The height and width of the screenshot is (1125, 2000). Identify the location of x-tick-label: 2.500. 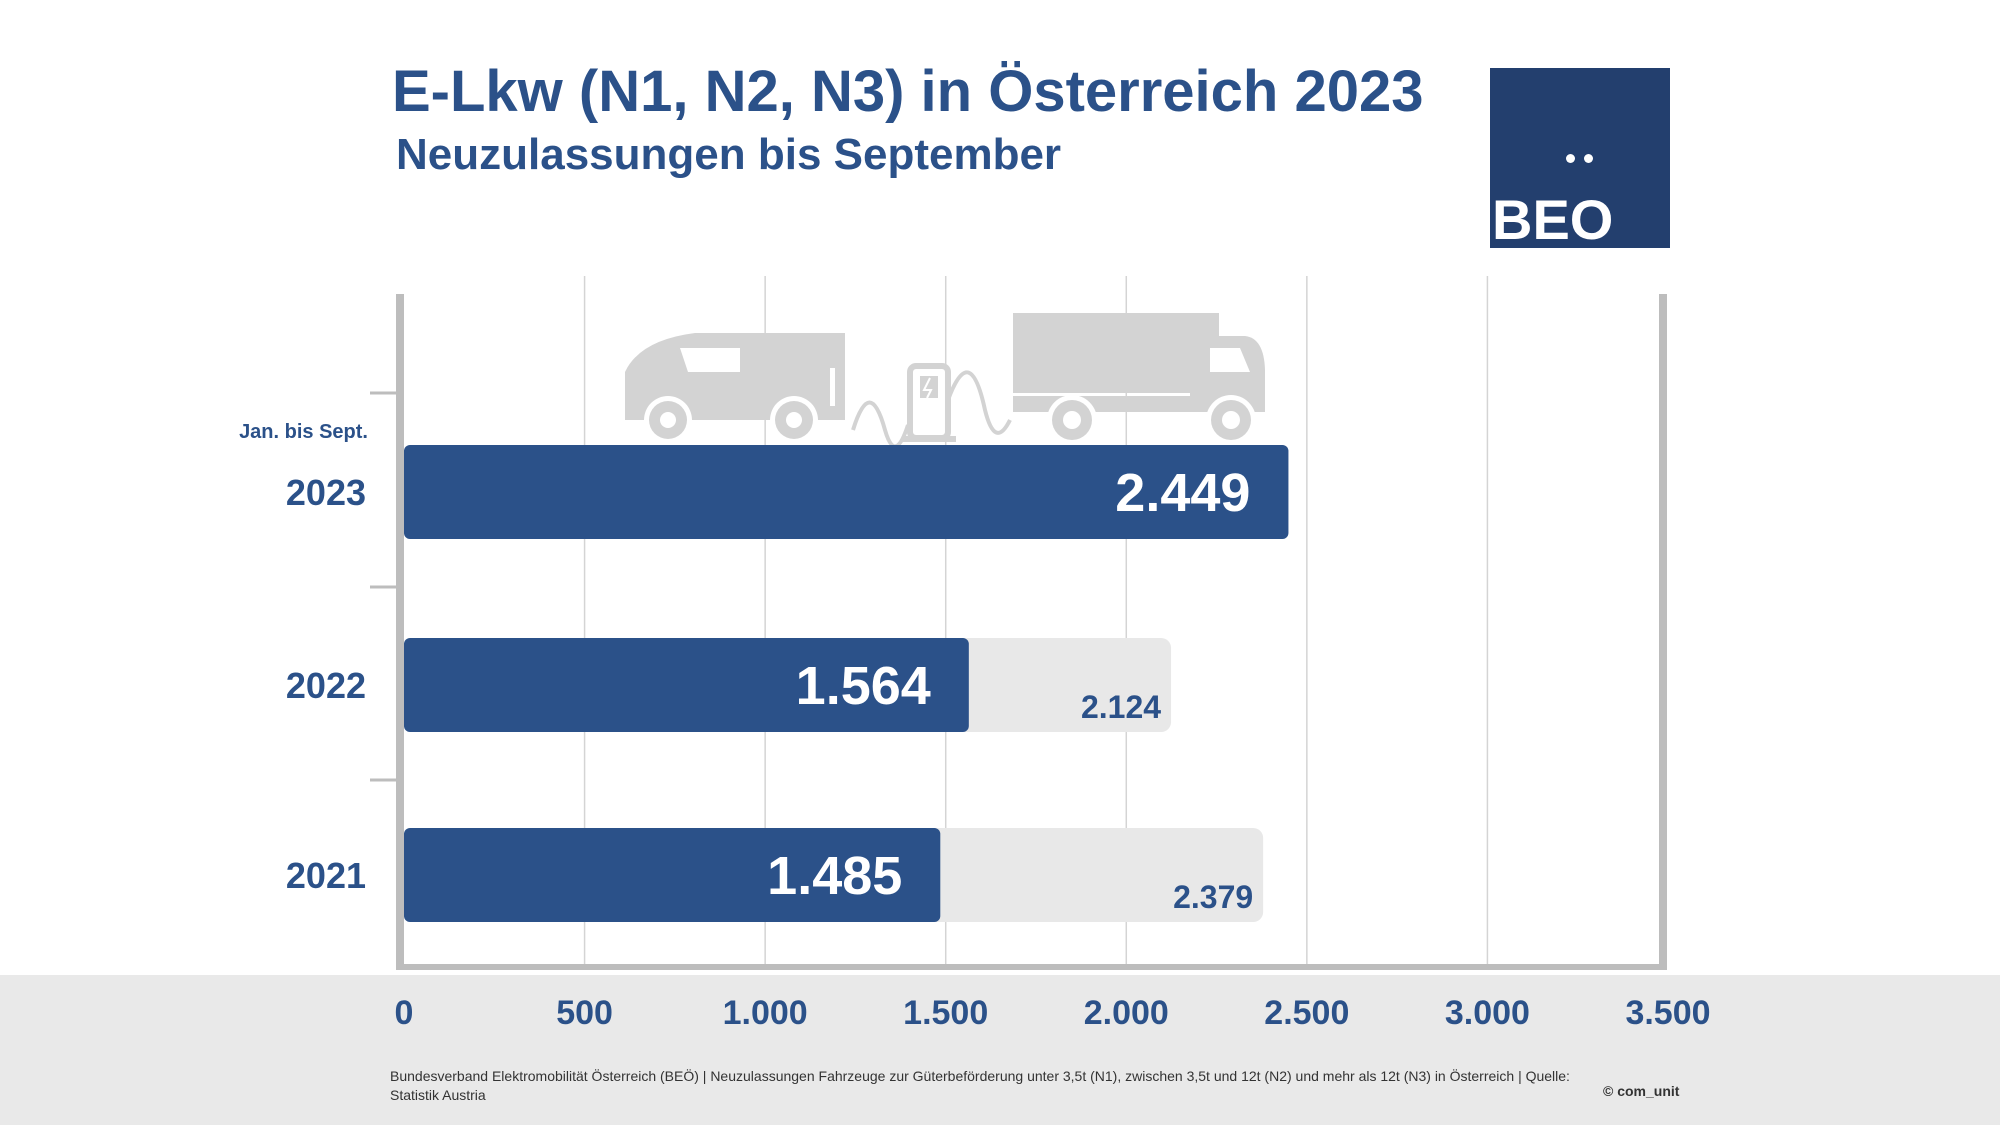
(1306, 1013).